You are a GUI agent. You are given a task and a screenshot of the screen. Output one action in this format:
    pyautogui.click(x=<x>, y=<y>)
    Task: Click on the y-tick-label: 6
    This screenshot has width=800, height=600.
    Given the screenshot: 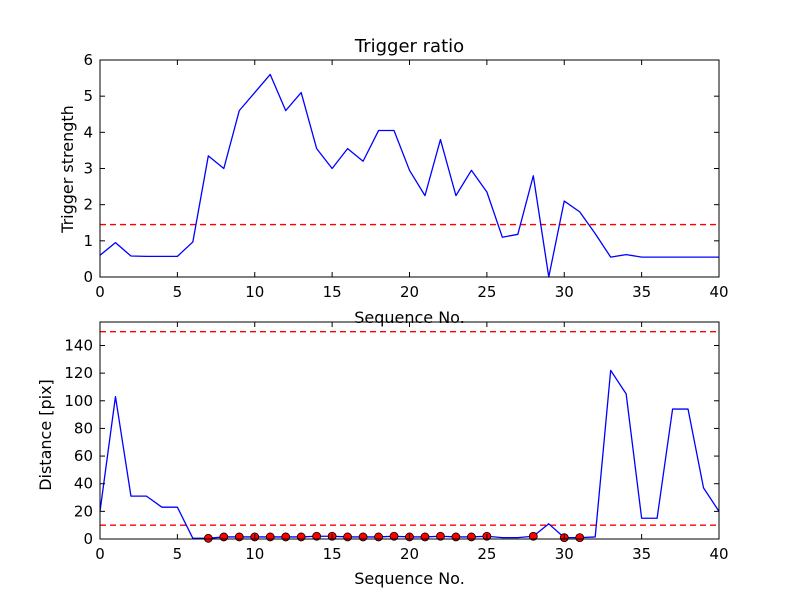 What is the action you would take?
    pyautogui.click(x=88, y=60)
    